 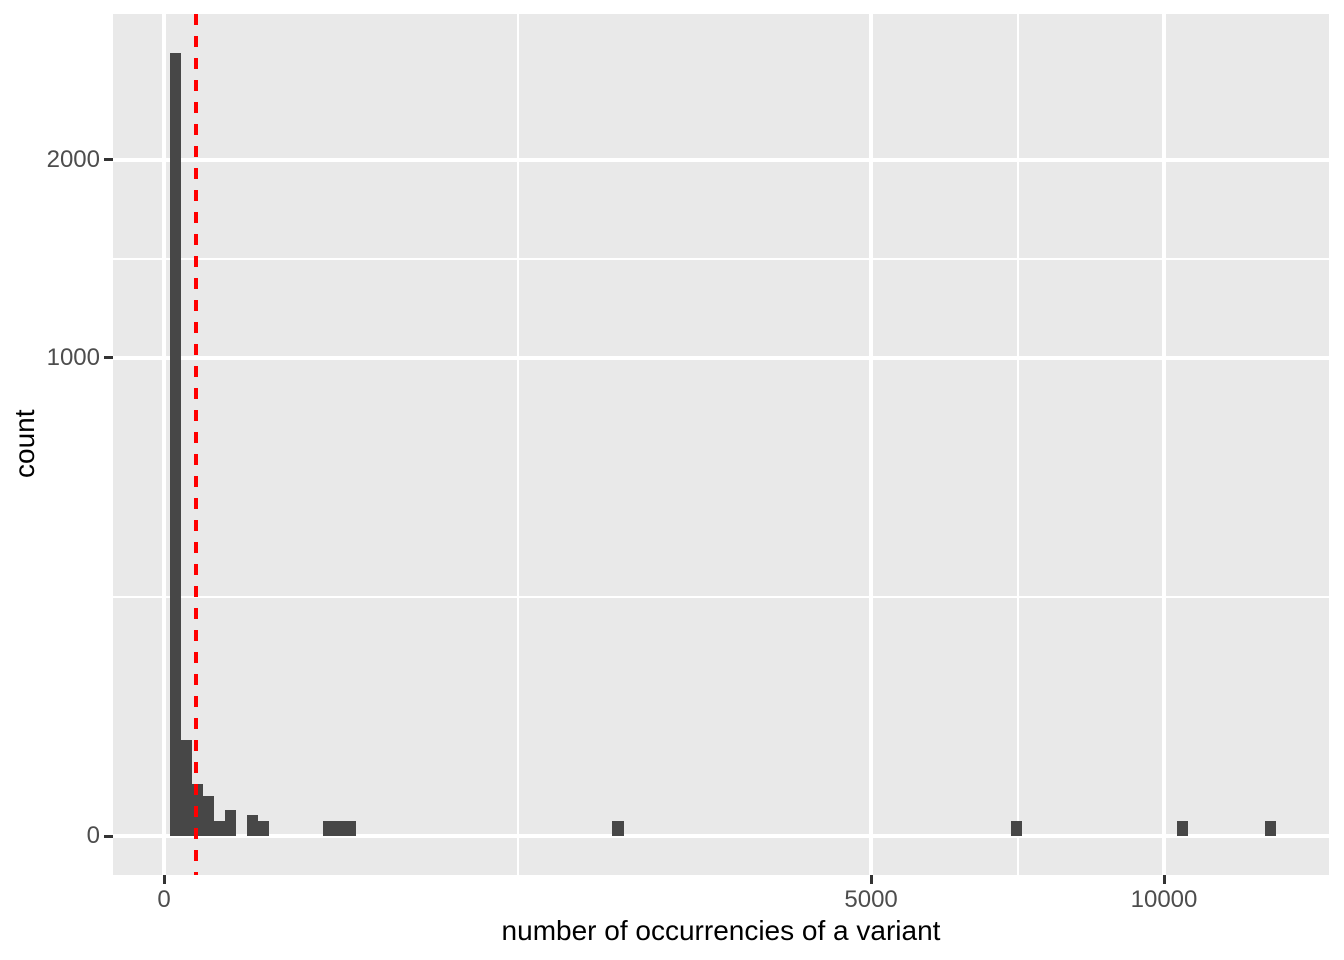 What do you see at coordinates (73, 357) in the screenshot?
I see `y-tick-label: 1000` at bounding box center [73, 357].